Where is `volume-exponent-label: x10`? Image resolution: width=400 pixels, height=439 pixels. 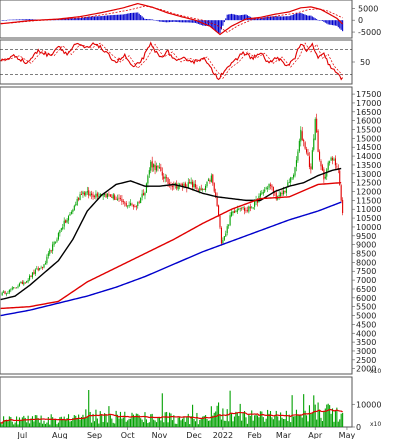 volume-exponent-label: x10 is located at coordinates (375, 424).